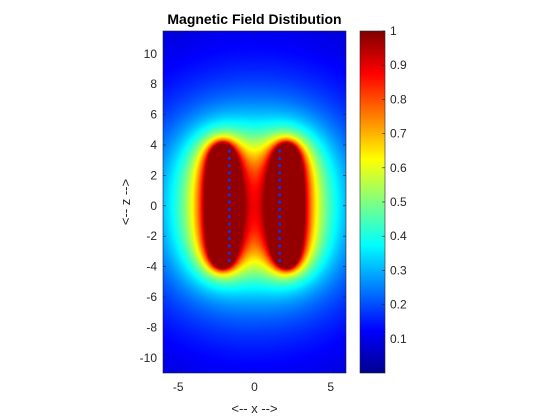 The width and height of the screenshot is (560, 420). Describe the element at coordinates (330, 387) in the screenshot. I see `x-tick-label: 5` at that location.